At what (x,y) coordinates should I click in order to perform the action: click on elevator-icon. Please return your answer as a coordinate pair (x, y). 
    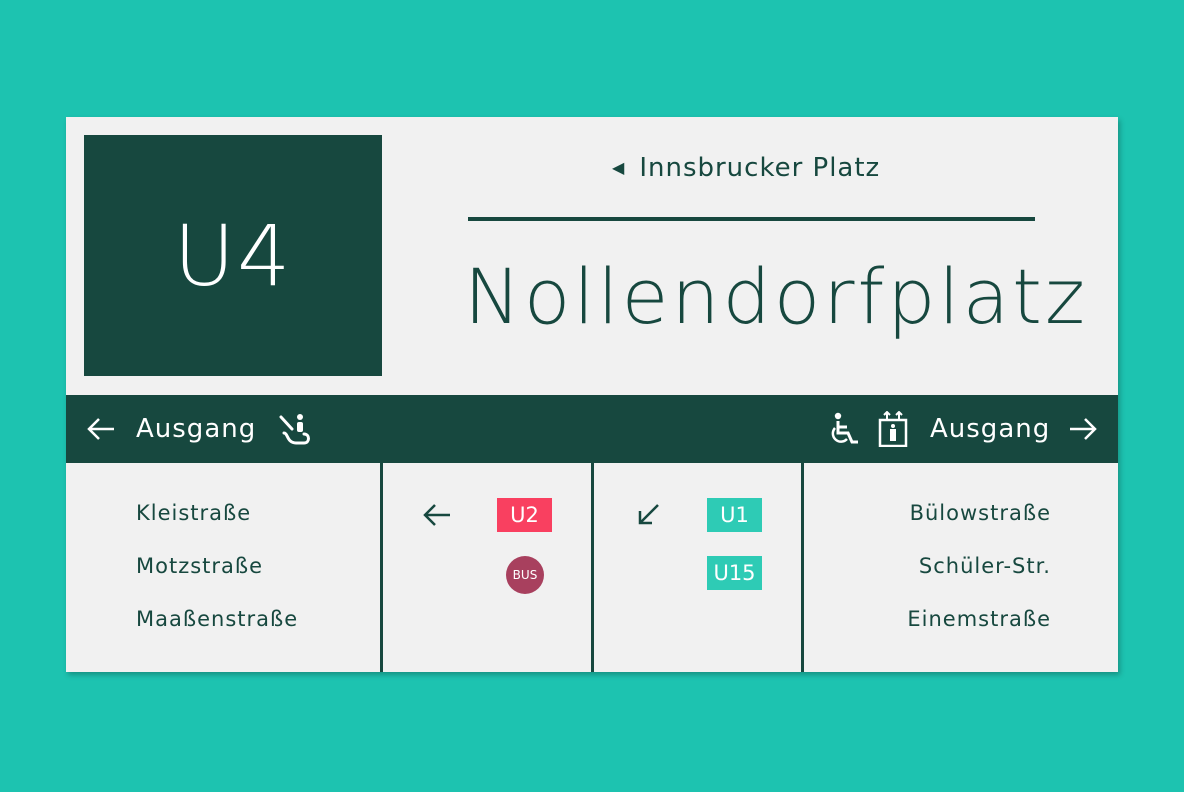
    Looking at the image, I should click on (893, 429).